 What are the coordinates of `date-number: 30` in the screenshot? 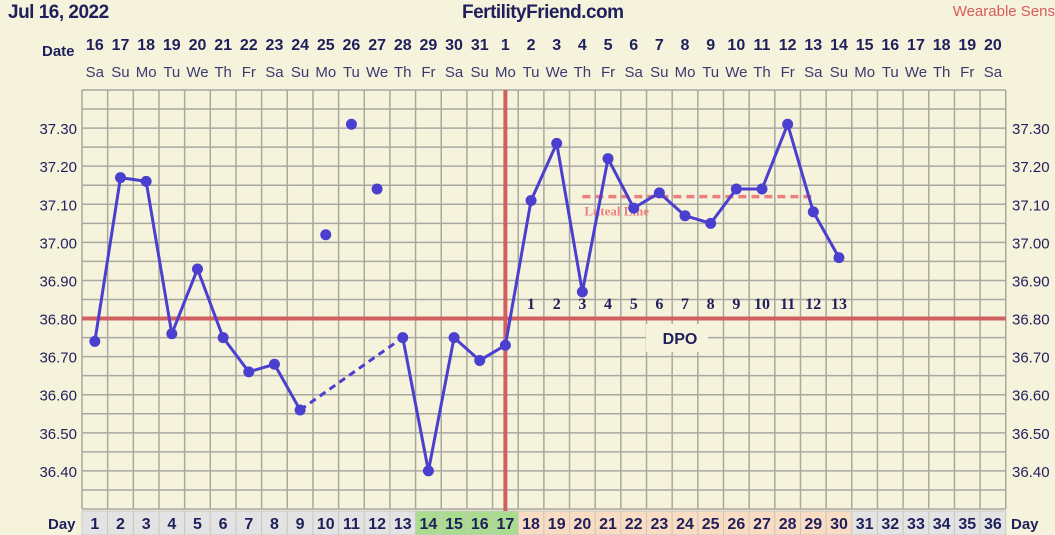 It's located at (454, 45).